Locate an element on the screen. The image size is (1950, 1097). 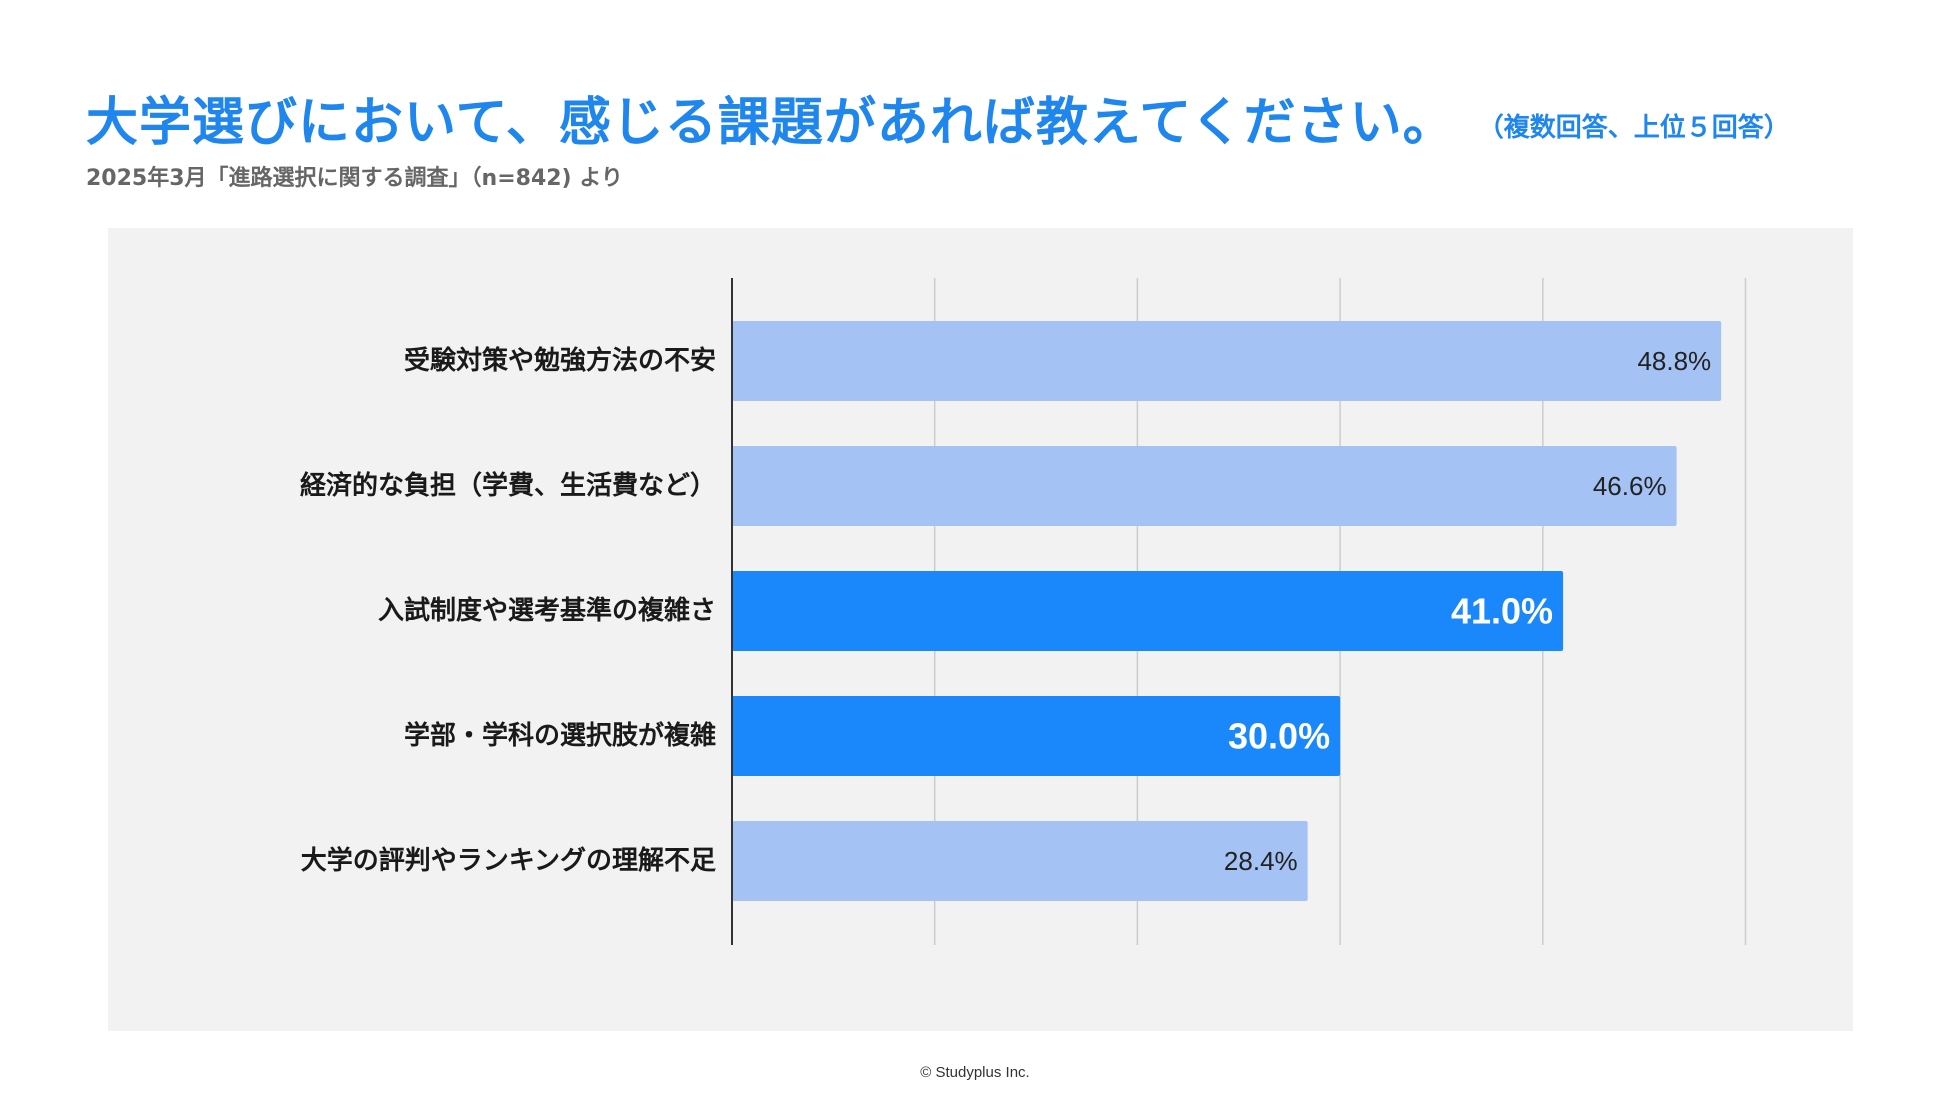
page-title: 大学選びにおいて、感じる課題があれば教えてください。 is located at coordinates (771, 123).